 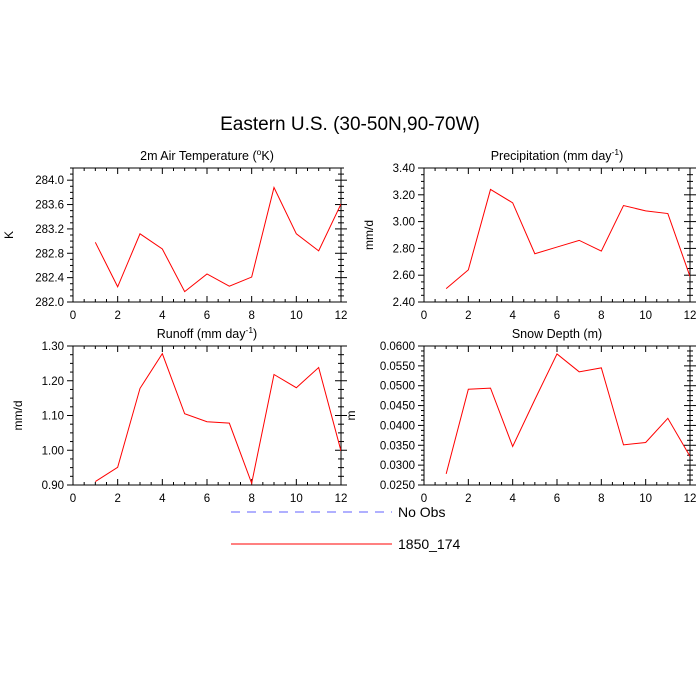 What do you see at coordinates (49, 181) in the screenshot?
I see `y-tick-label: 284.0` at bounding box center [49, 181].